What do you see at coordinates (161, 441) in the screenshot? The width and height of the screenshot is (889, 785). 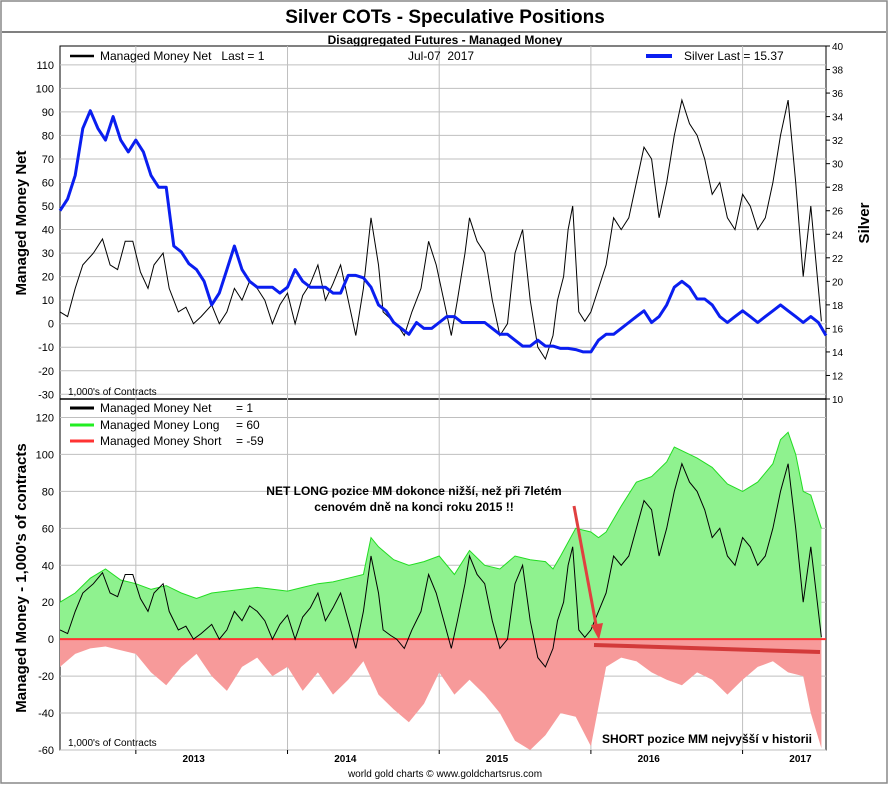 I see `legend-short-label: Managed Money Short` at bounding box center [161, 441].